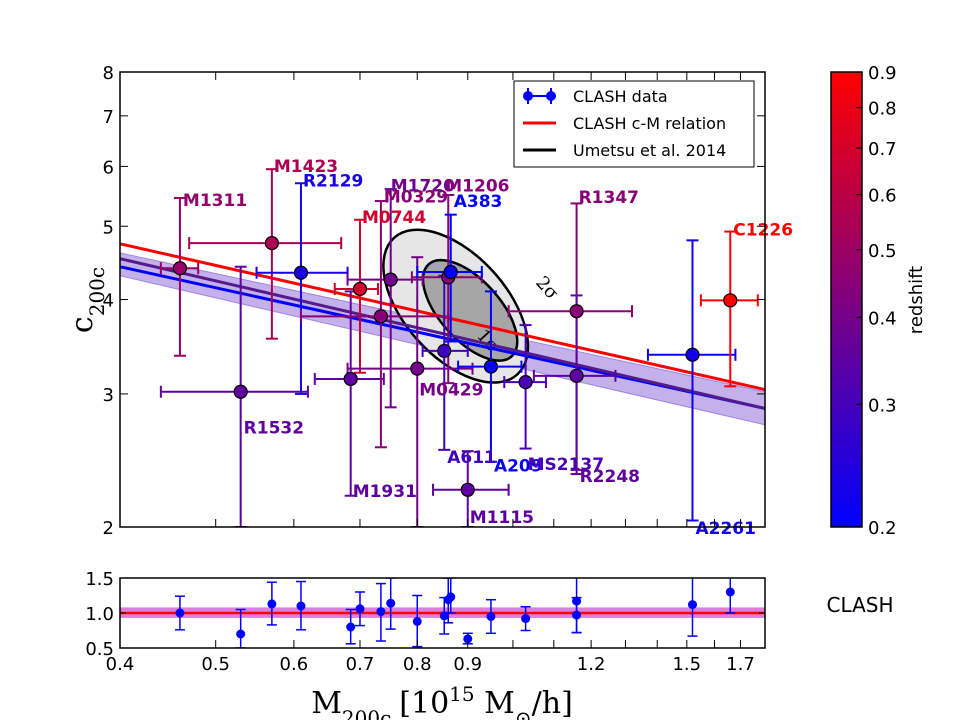 The height and width of the screenshot is (720, 960). What do you see at coordinates (381, 316) in the screenshot?
I see `data-point-m0329` at bounding box center [381, 316].